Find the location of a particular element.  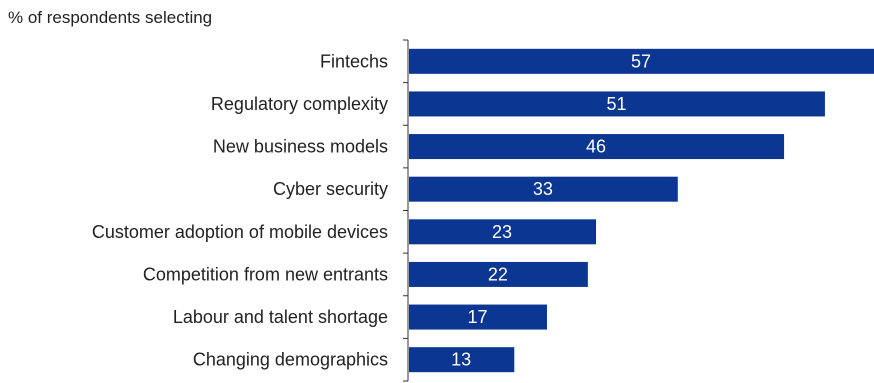

axis-ticks is located at coordinates (405, 210).